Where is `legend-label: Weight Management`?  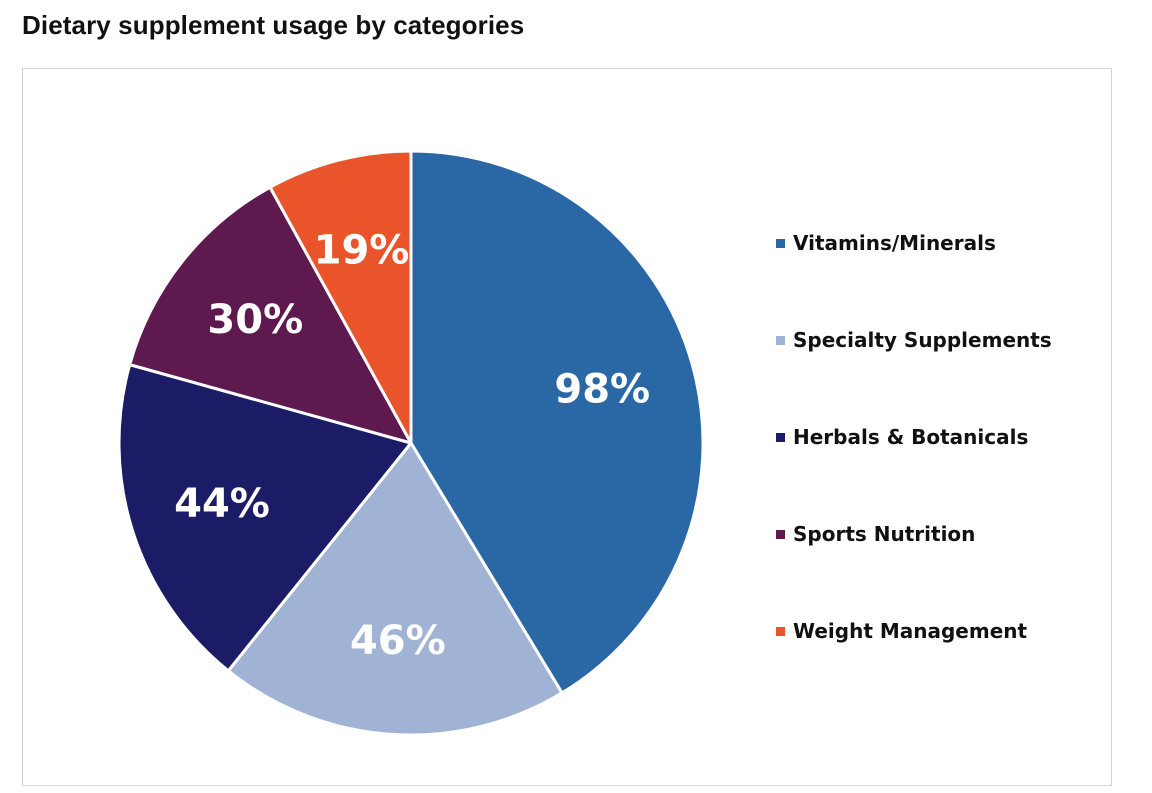
legend-label: Weight Management is located at coordinates (910, 631).